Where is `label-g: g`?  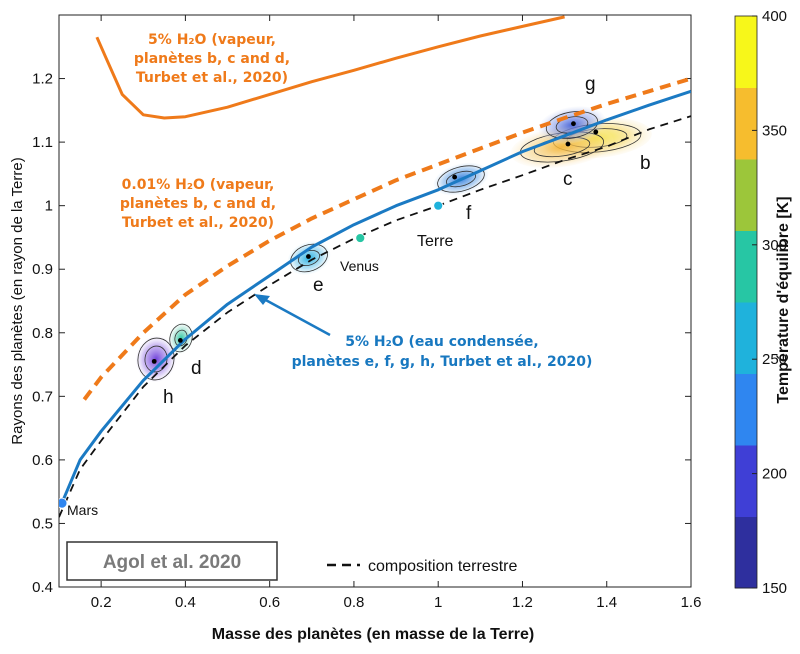 label-g: g is located at coordinates (590, 84).